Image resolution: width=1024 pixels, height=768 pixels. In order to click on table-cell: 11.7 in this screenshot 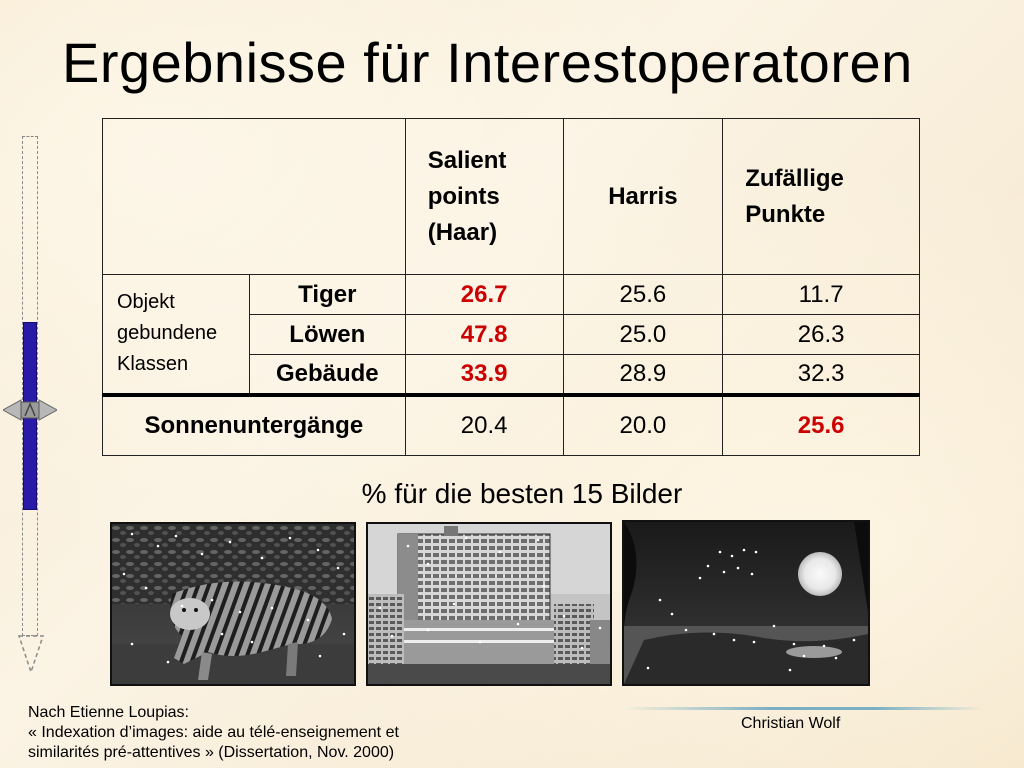, I will do `click(821, 294)`.